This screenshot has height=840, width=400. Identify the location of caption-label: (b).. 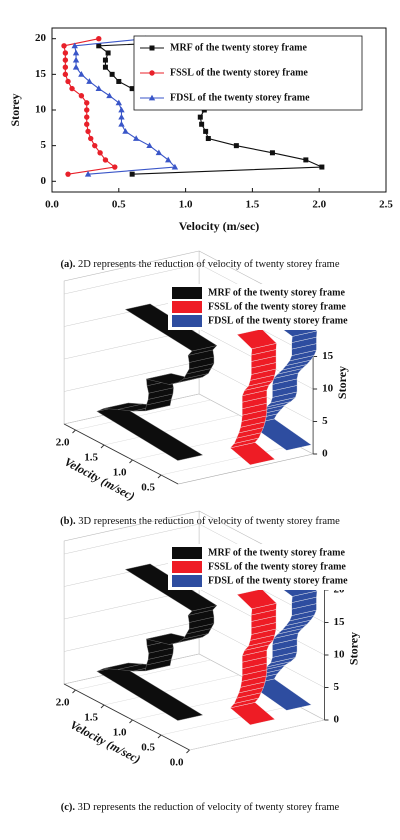
(68, 521).